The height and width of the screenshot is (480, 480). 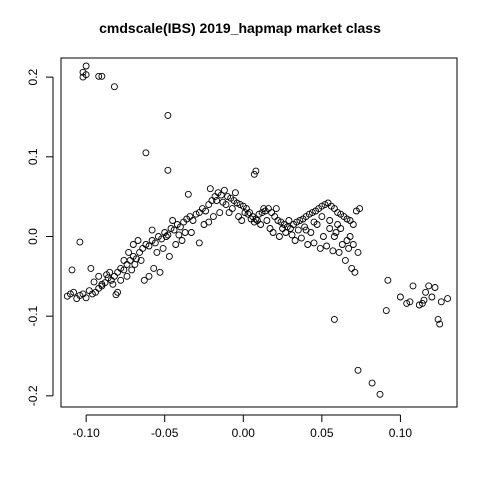 I want to click on y-tick-label: -0.2, so click(x=33, y=395).